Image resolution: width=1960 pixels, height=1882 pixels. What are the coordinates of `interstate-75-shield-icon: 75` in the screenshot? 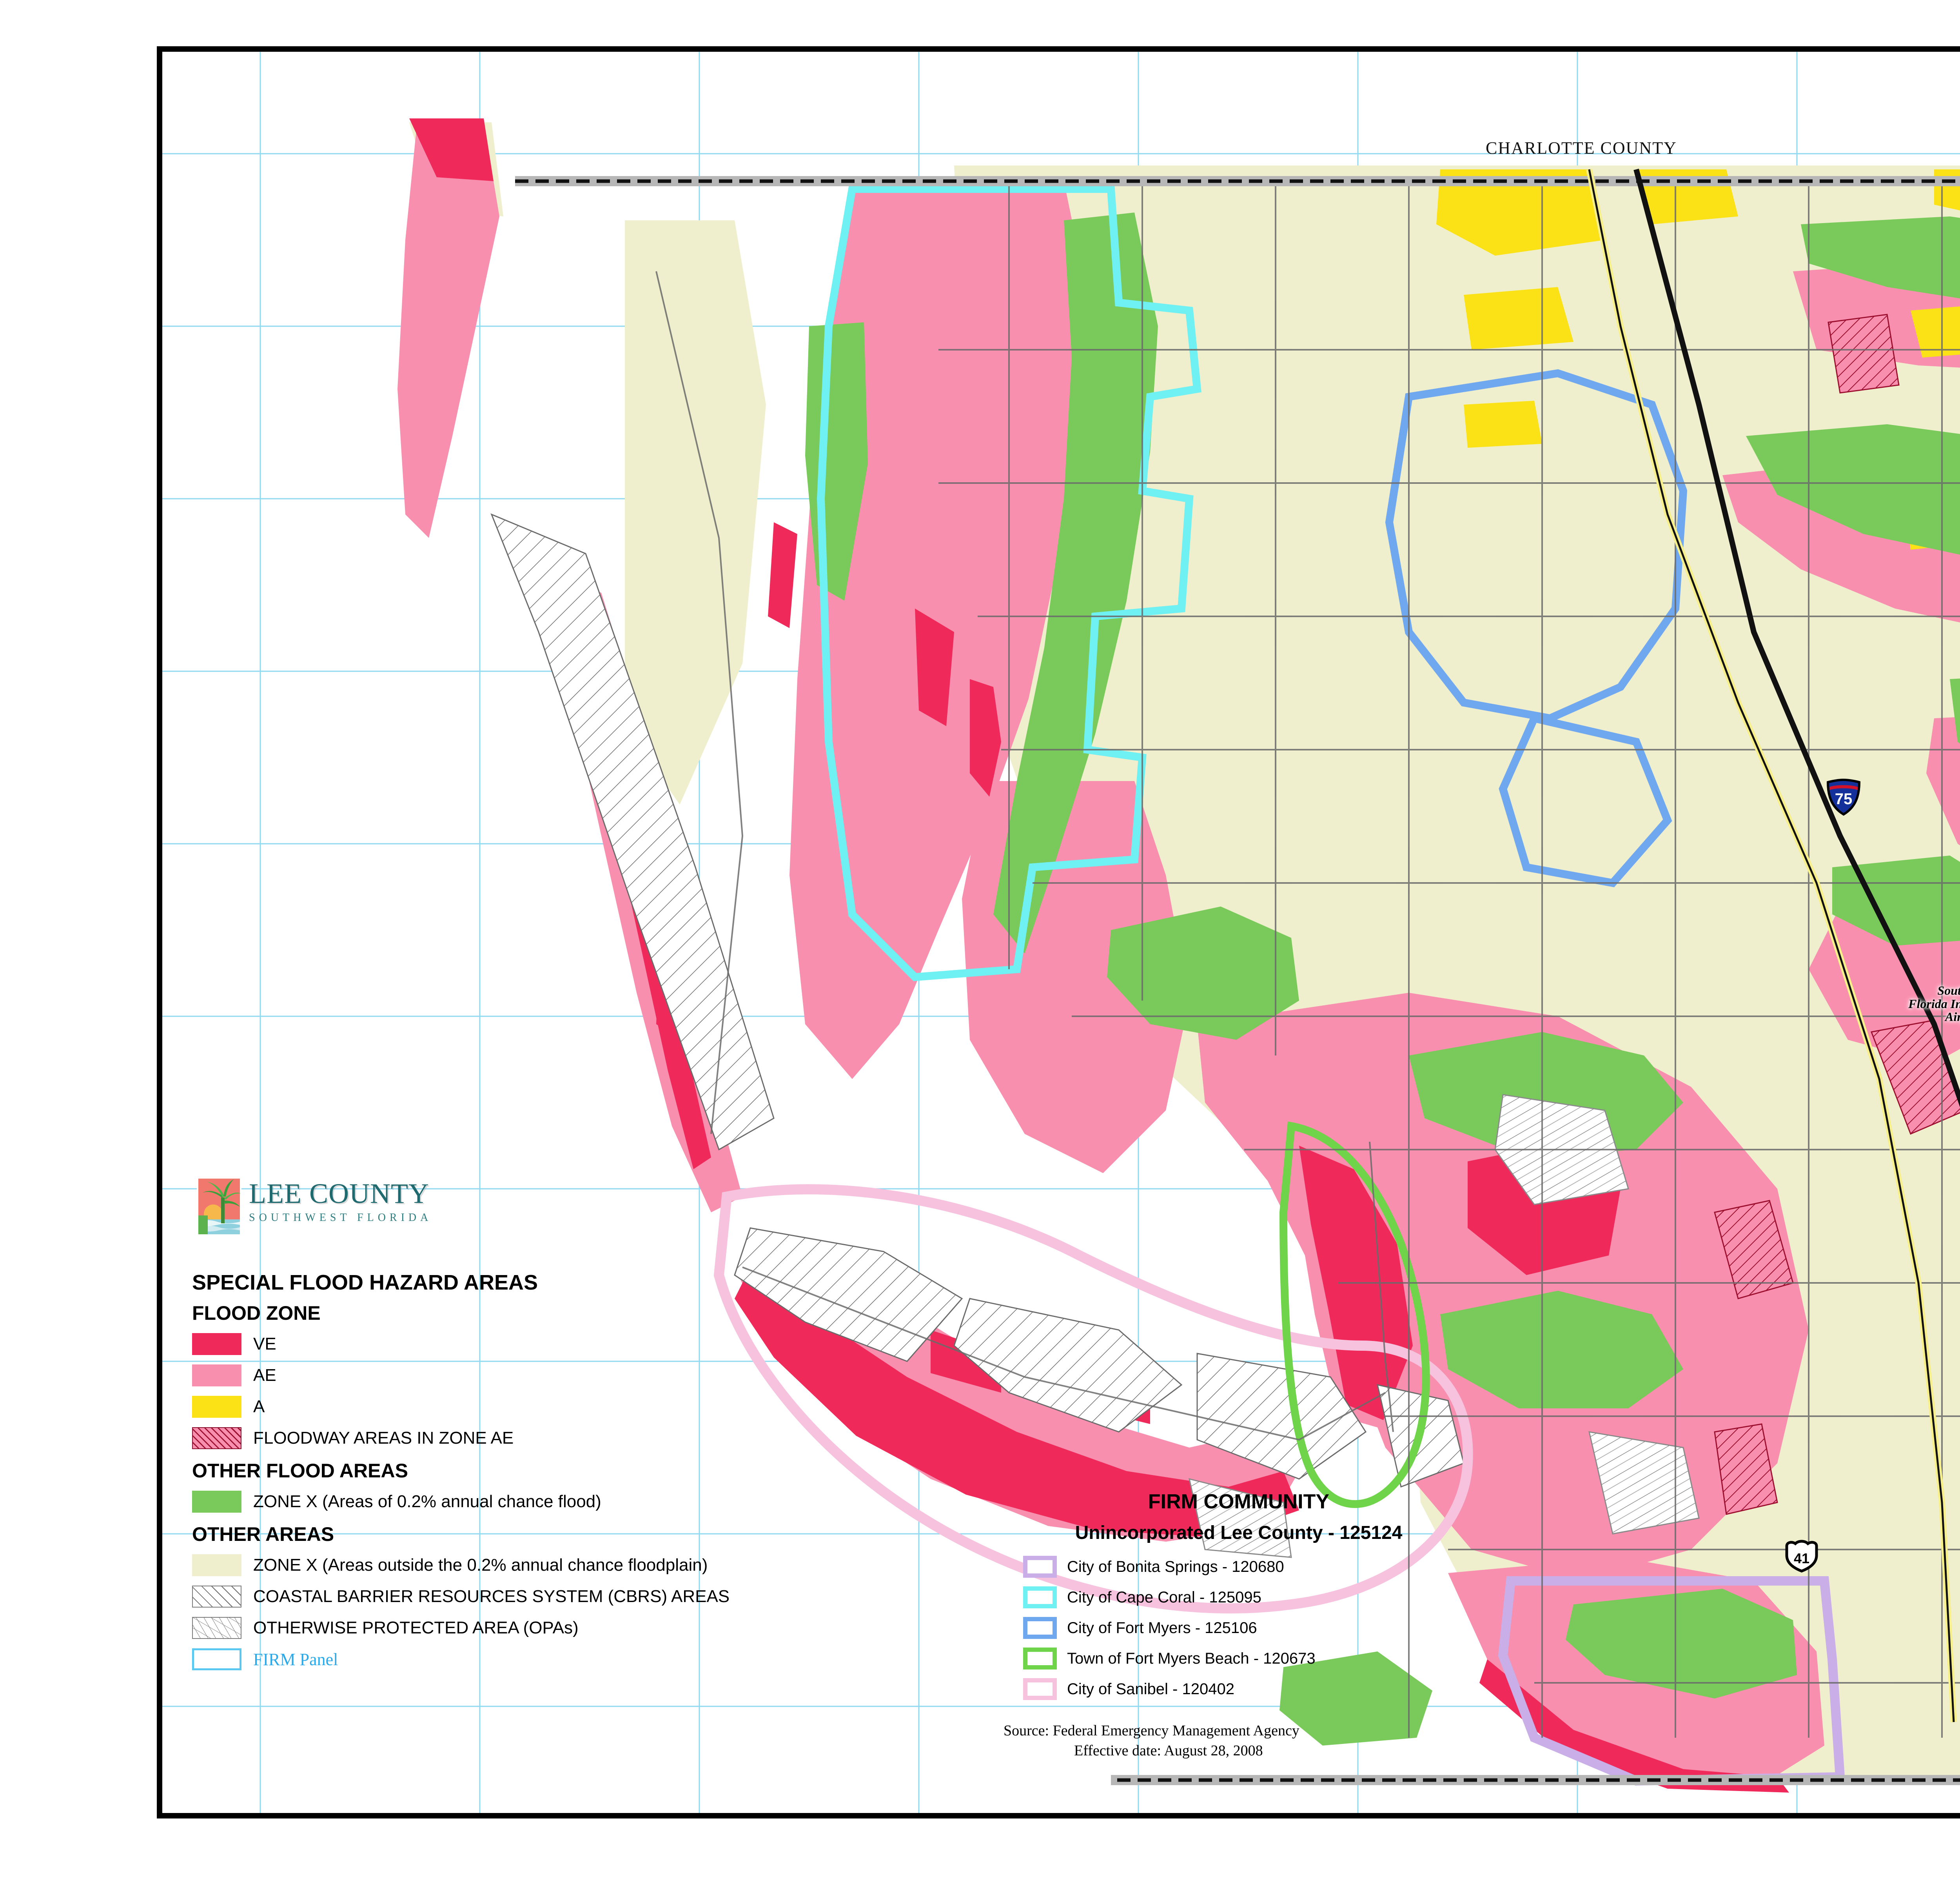 It's located at (1843, 798).